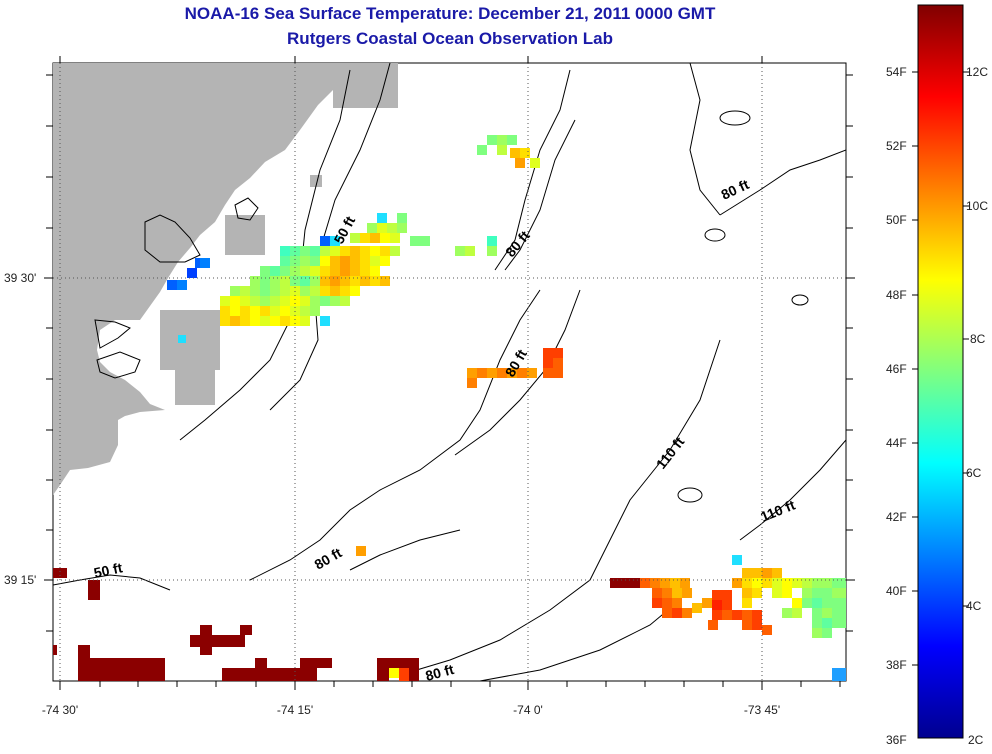 This screenshot has height=754, width=992. Describe the element at coordinates (108, 570) in the screenshot. I see `depth-label: 50 ft` at that location.